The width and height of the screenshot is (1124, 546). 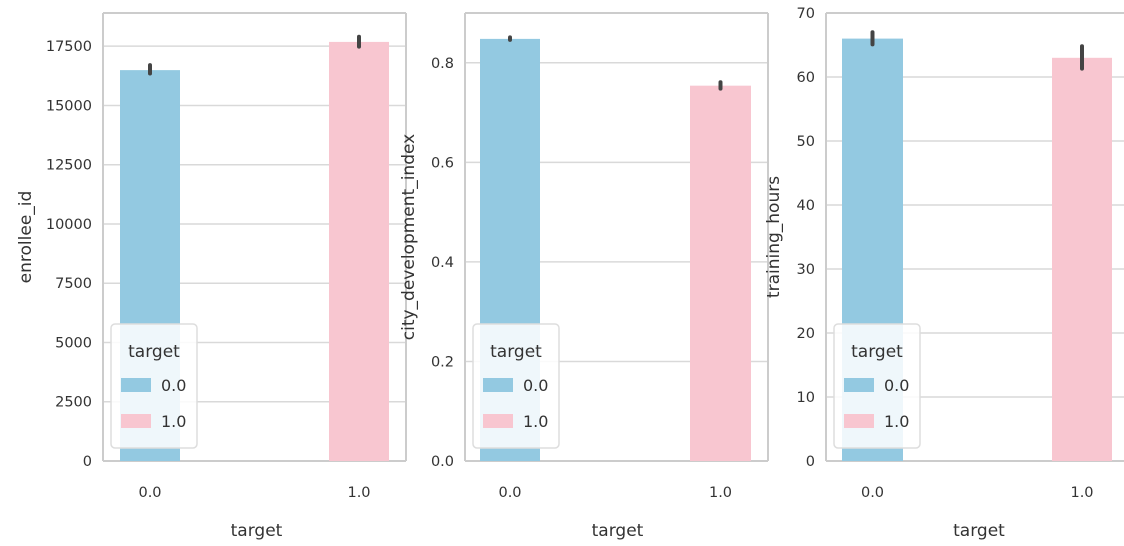 I want to click on y-tick-label: 10, so click(x=806, y=398).